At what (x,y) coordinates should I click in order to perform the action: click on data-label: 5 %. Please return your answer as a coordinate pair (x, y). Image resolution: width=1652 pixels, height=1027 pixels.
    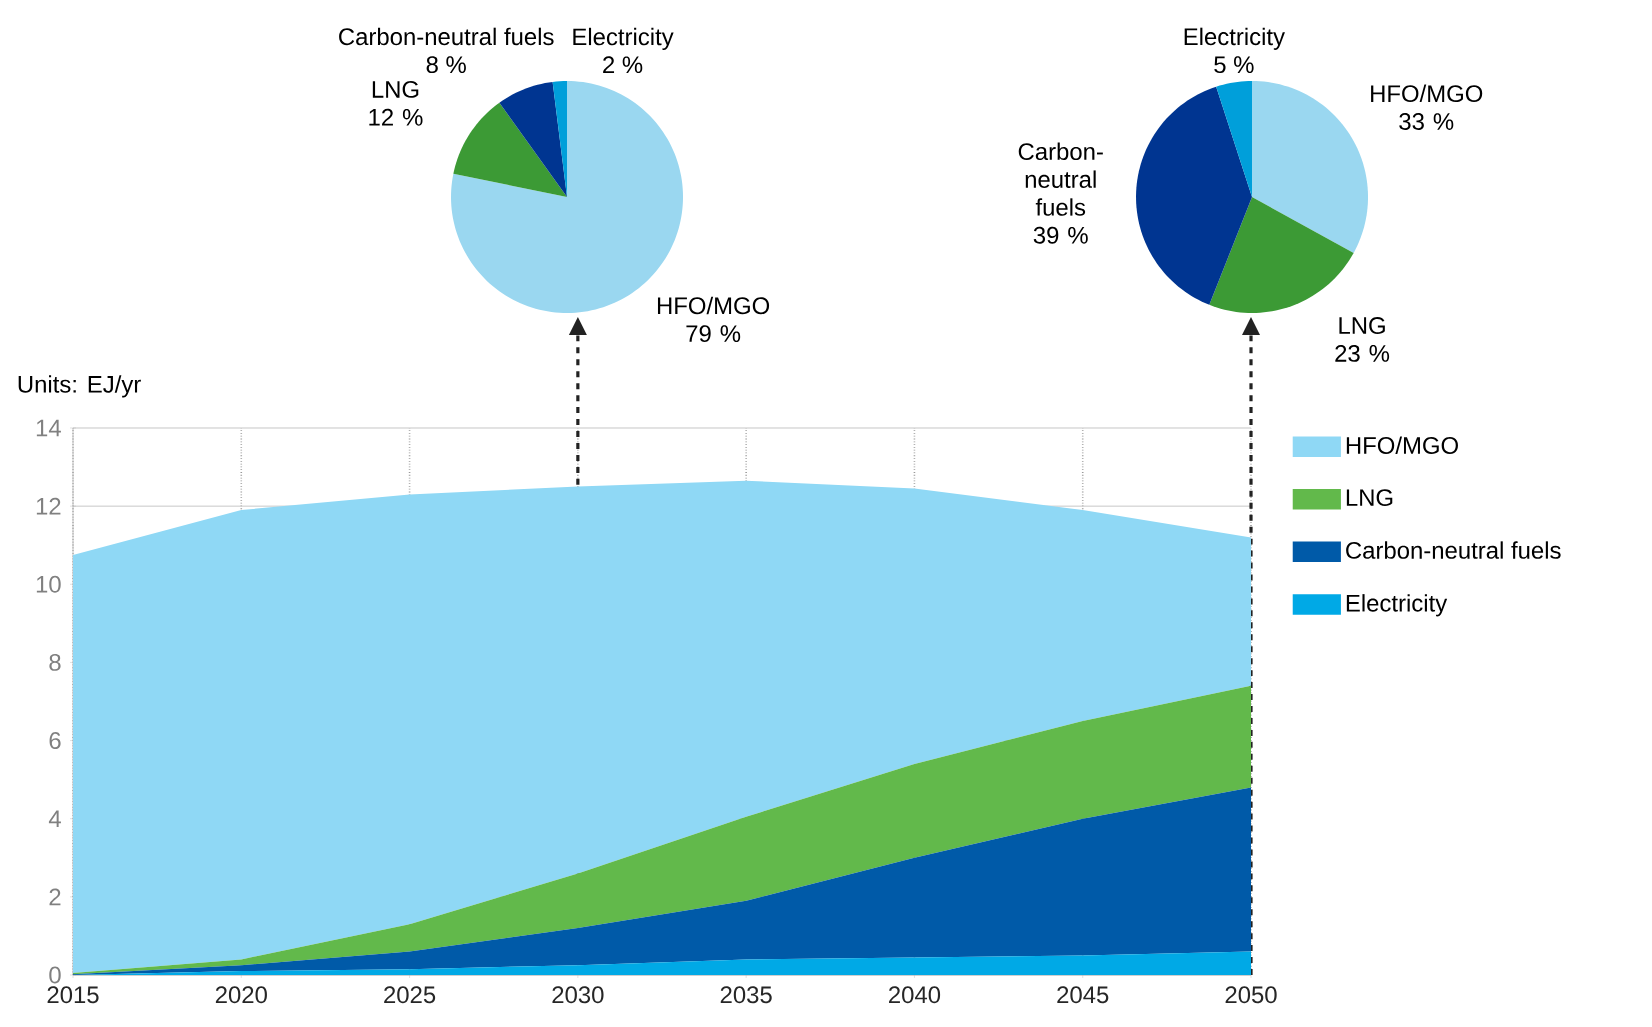
    Looking at the image, I should click on (1234, 65).